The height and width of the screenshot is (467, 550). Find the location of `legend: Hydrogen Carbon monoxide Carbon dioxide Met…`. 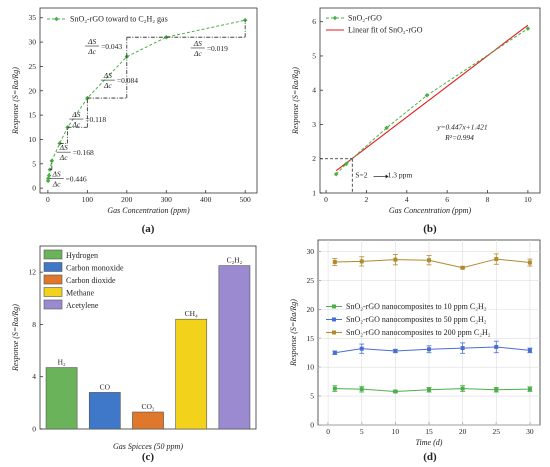

legend: Hydrogen Carbon monoxide Carbon dioxide Met… is located at coordinates (83, 279).